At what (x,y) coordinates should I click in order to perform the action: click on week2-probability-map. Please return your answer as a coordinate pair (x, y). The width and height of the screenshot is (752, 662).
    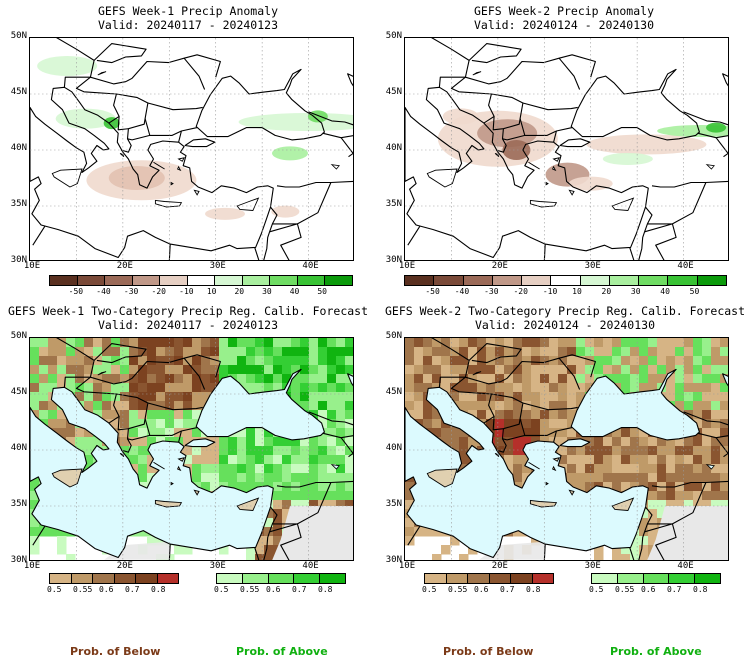
    Looking at the image, I should click on (566, 449).